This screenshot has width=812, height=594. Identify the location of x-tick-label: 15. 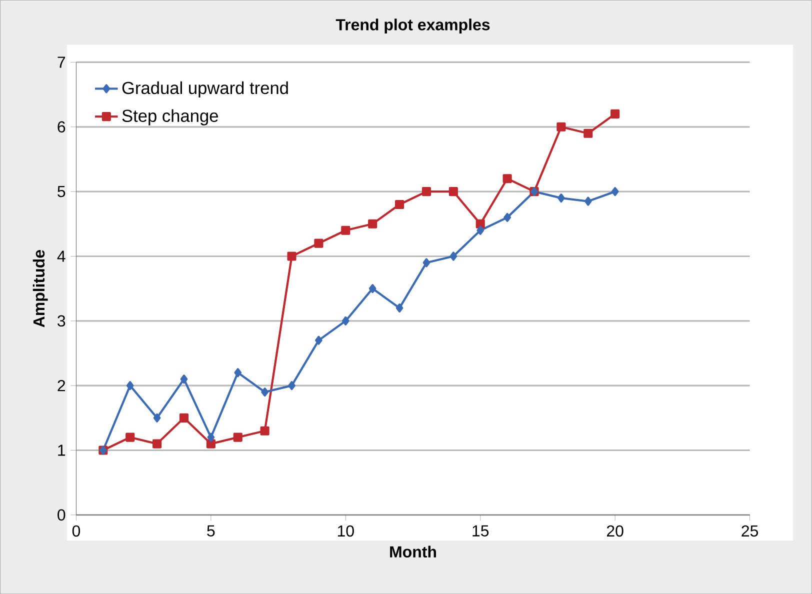
(480, 530).